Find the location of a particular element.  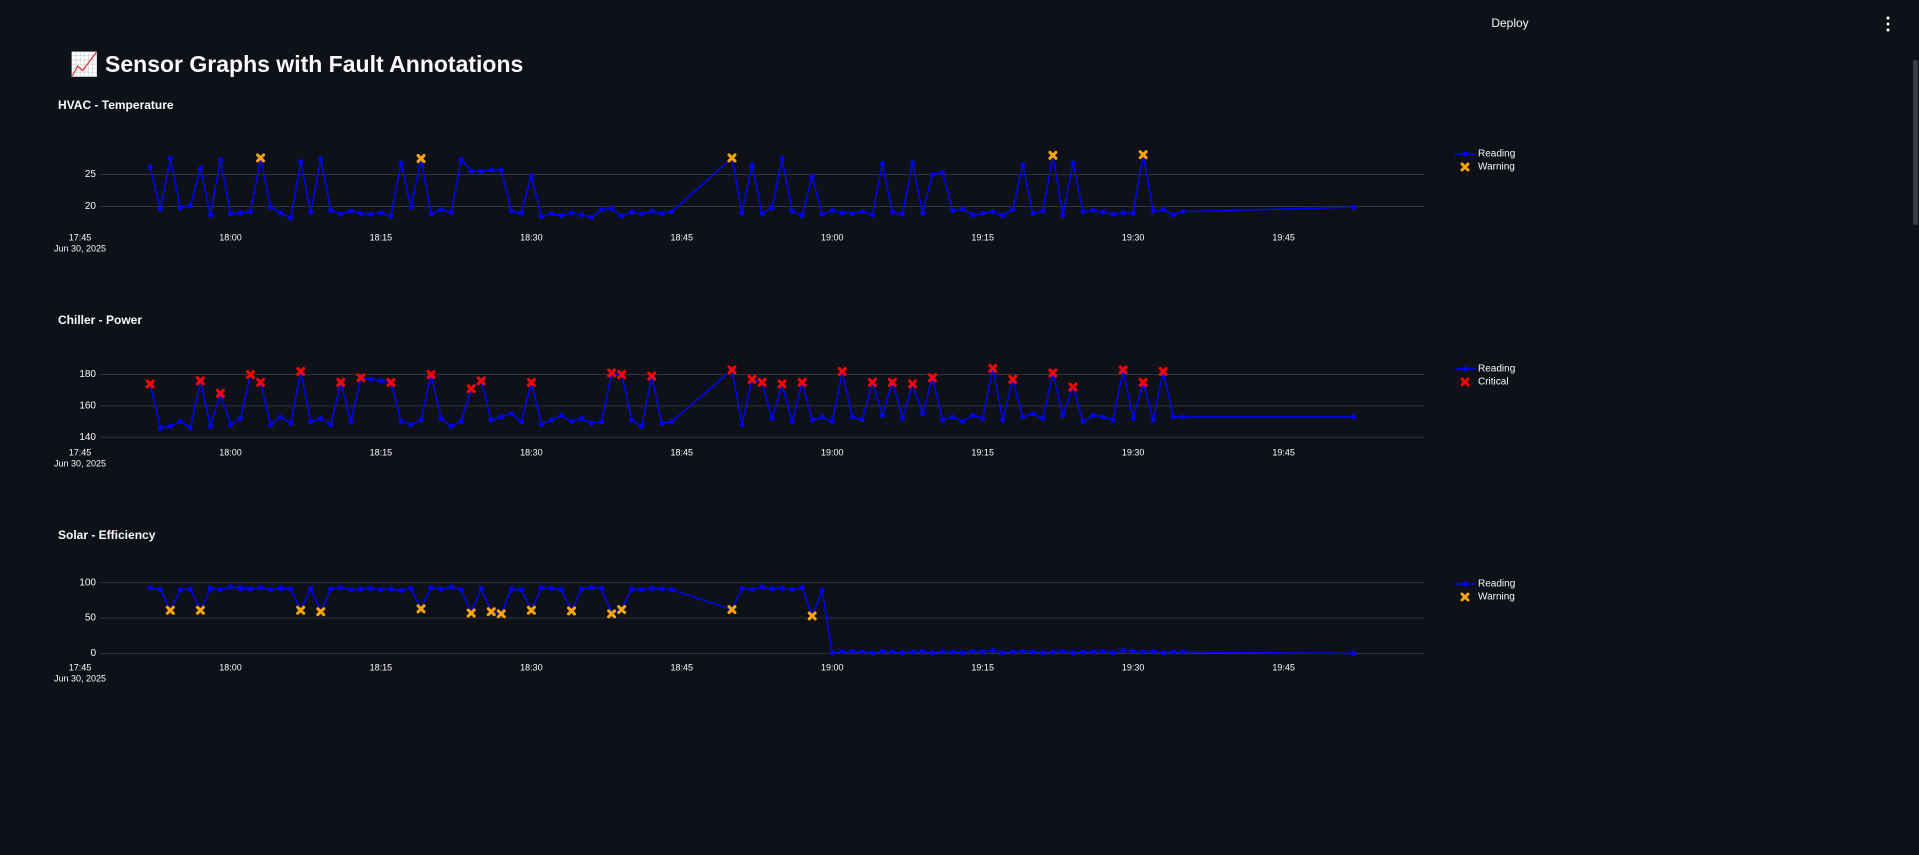

y-tick-label: 180 is located at coordinates (87, 374).